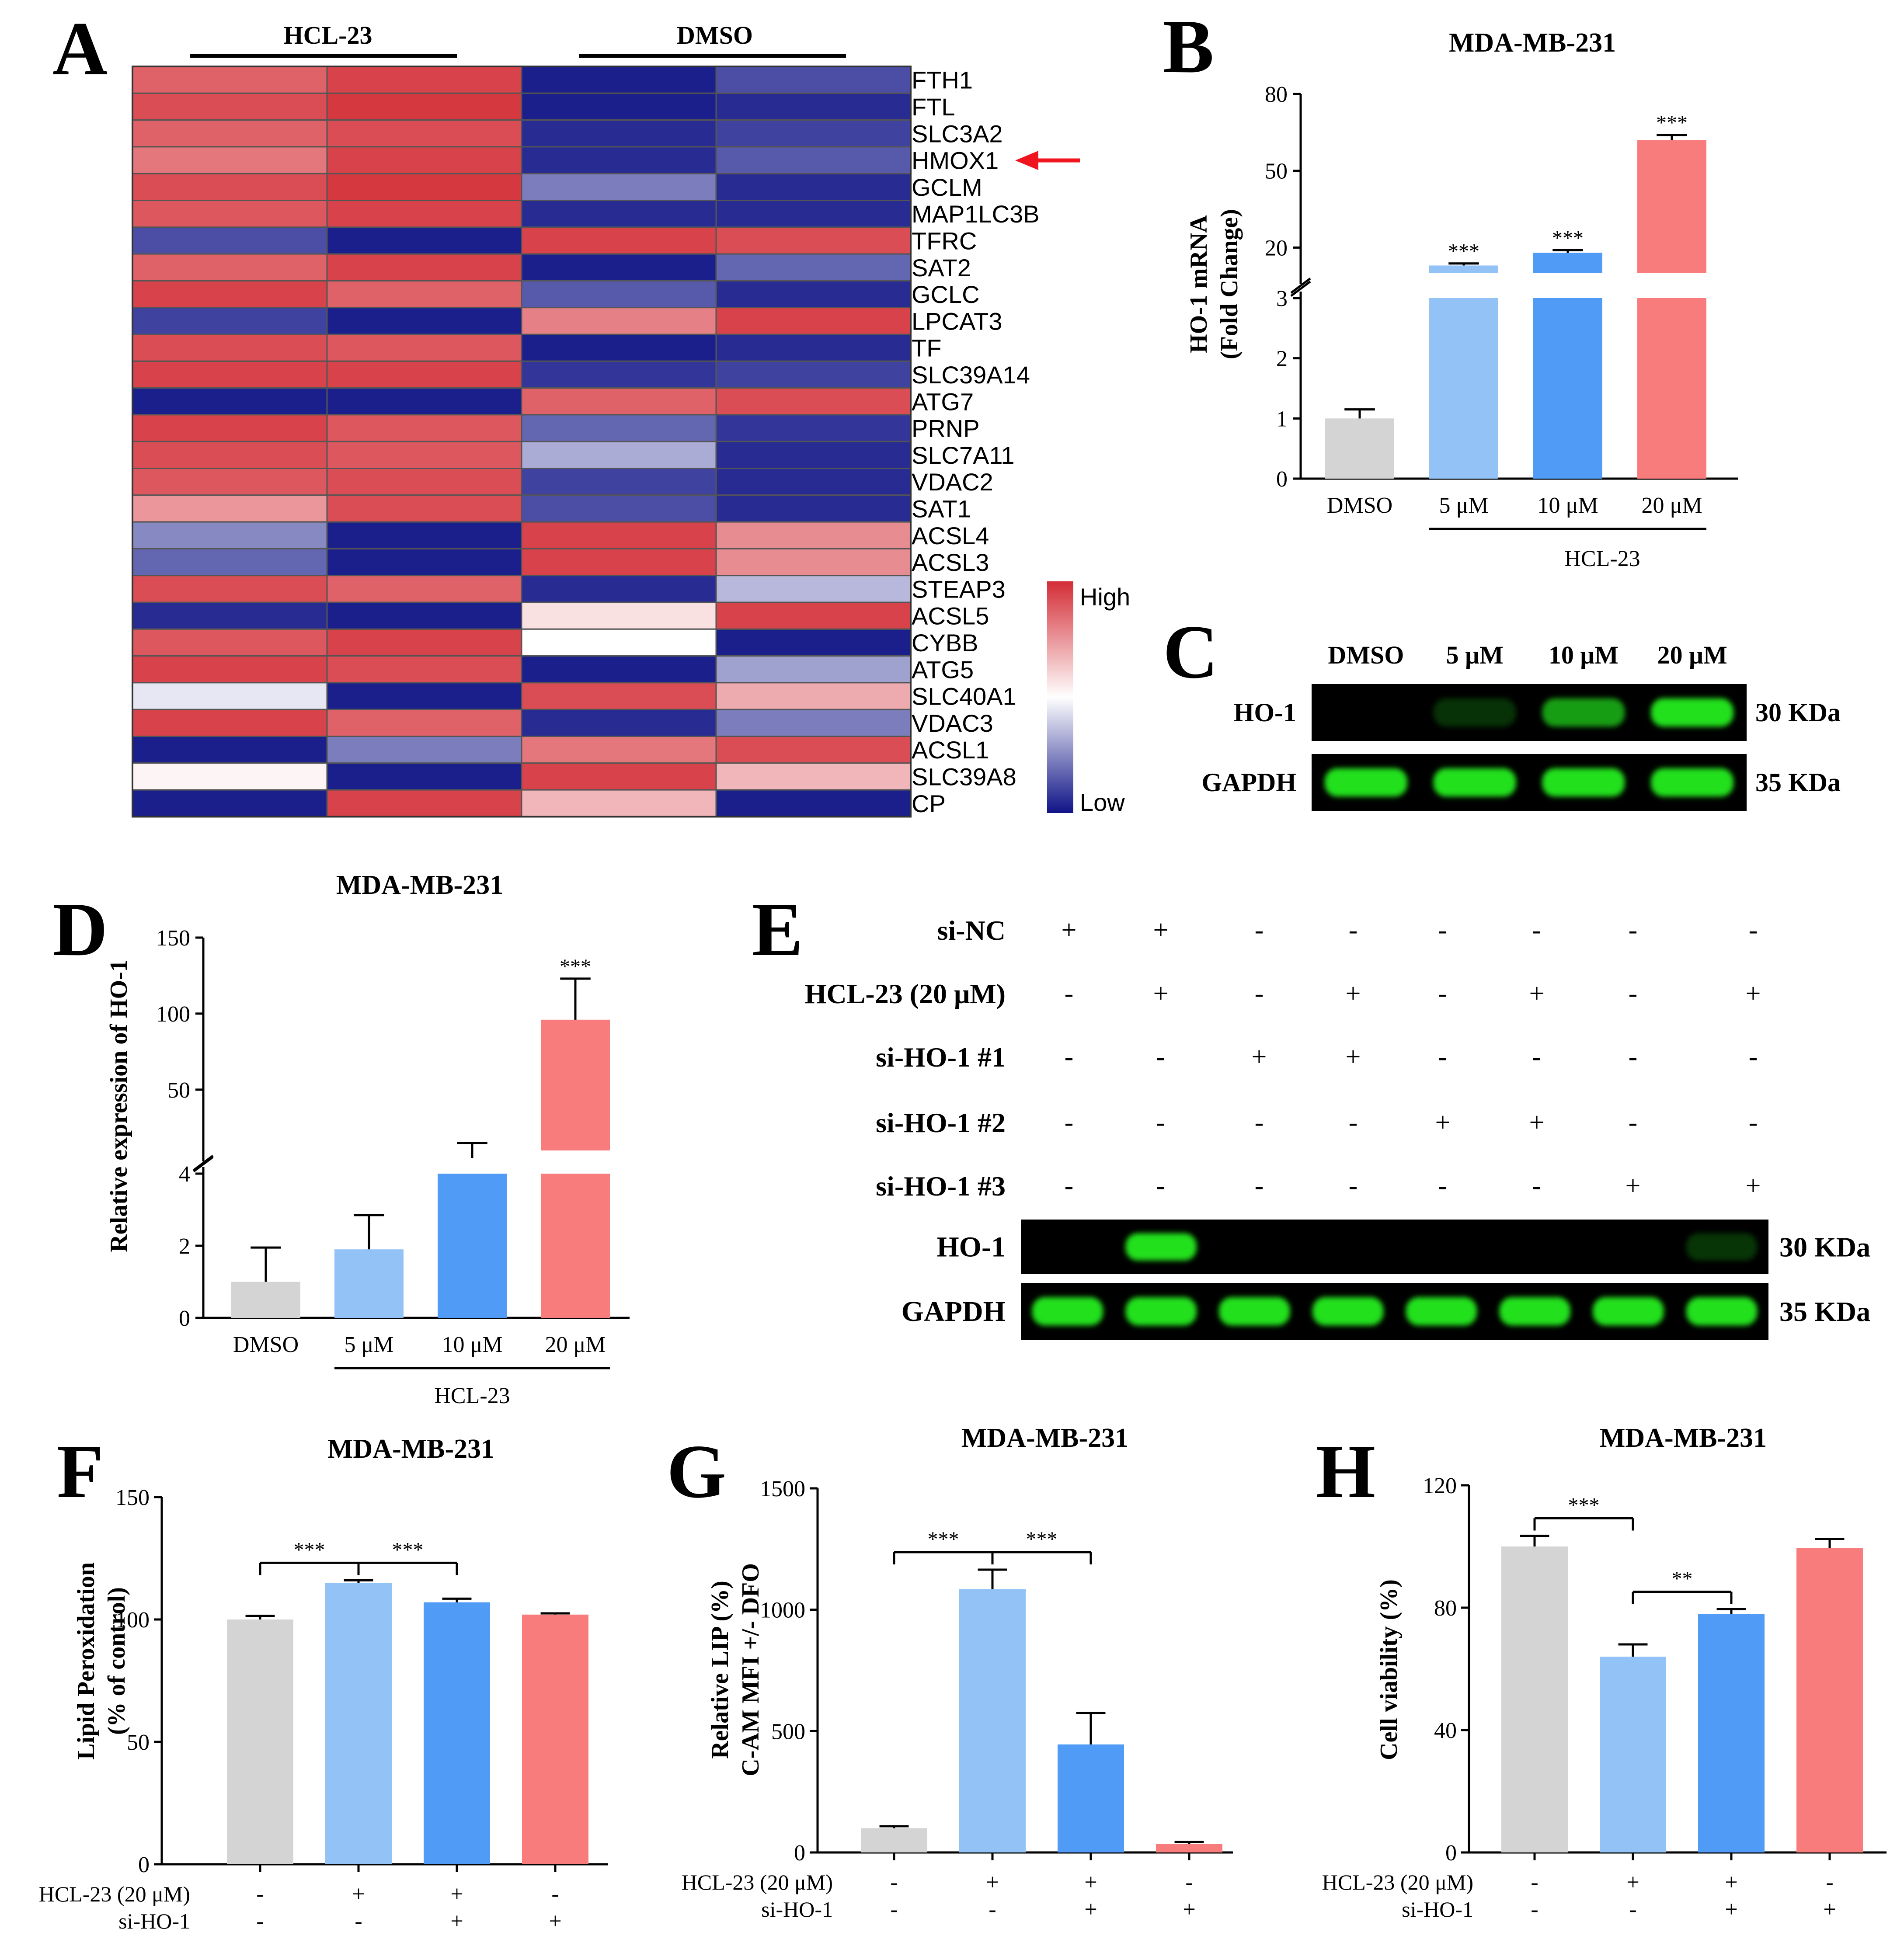 This screenshot has width=1904, height=1946. What do you see at coordinates (1475, 655) in the screenshot?
I see `lane-label: 5 μM` at bounding box center [1475, 655].